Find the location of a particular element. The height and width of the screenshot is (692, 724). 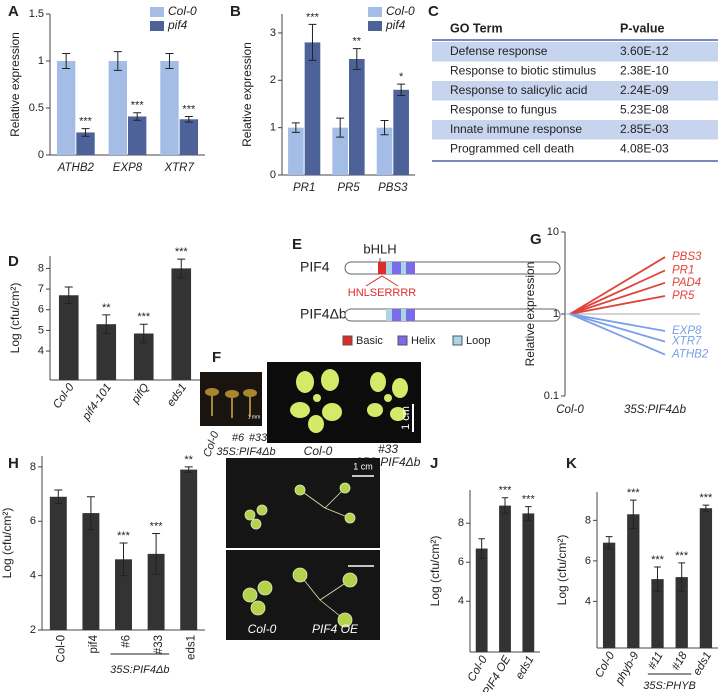

plant-photo is located at coordinates (303, 503).